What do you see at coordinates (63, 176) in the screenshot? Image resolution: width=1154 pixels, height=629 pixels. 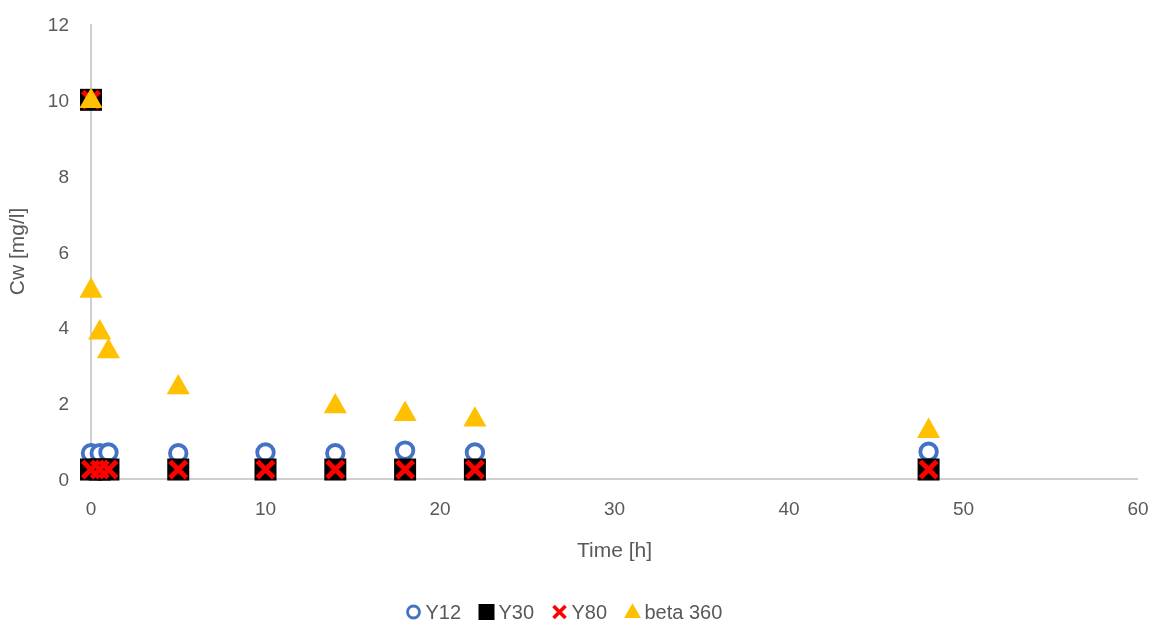 I see `y-tick-label: 8` at bounding box center [63, 176].